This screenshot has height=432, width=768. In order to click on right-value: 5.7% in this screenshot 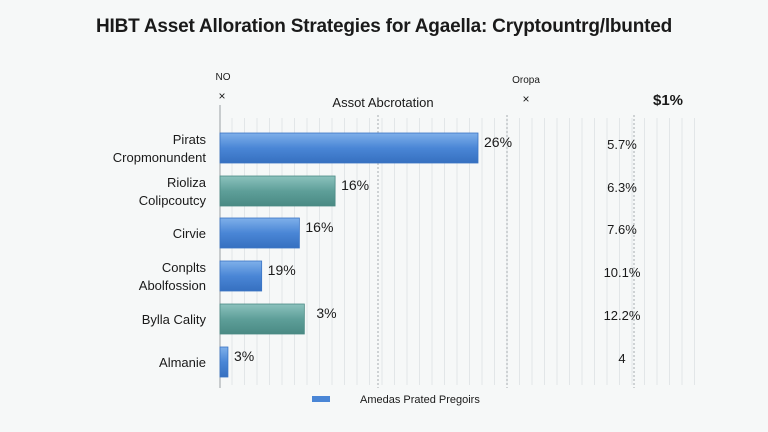, I will do `click(622, 144)`.